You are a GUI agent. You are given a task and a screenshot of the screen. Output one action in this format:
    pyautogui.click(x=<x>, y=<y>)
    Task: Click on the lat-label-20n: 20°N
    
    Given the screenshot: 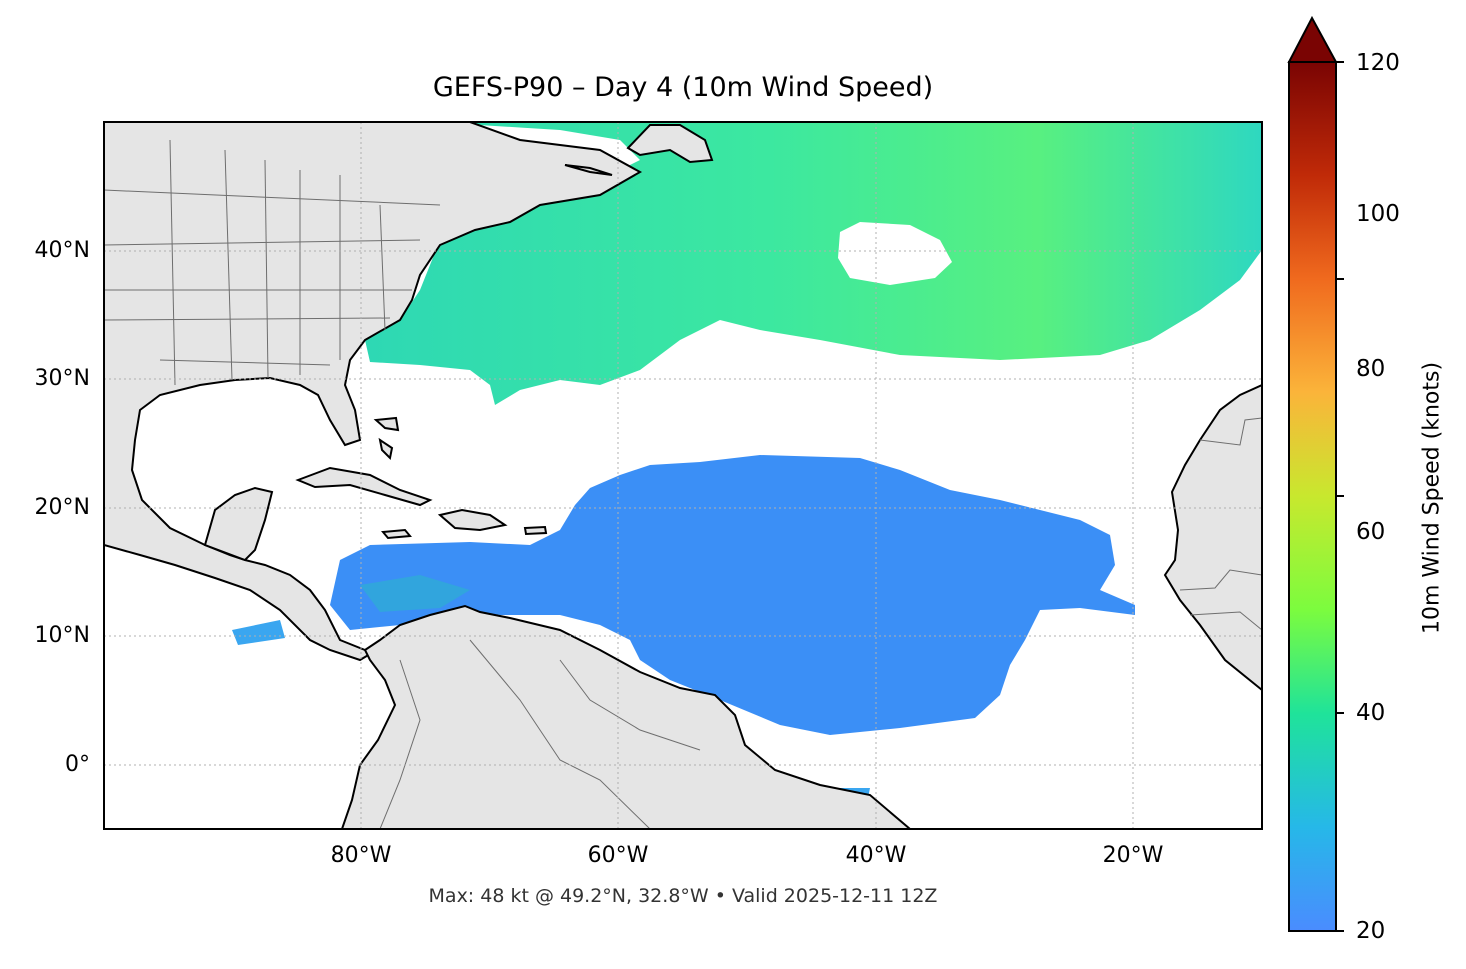 What is the action you would take?
    pyautogui.click(x=62, y=507)
    